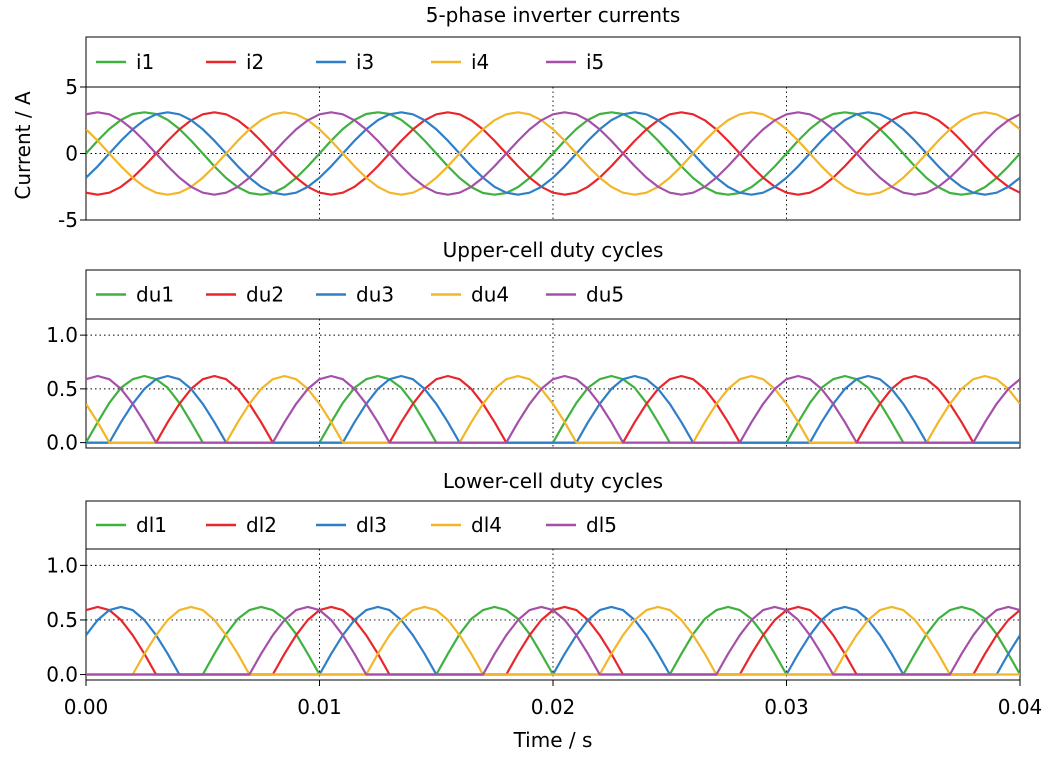 This screenshot has height=757, width=1050. Describe the element at coordinates (68, 220) in the screenshot. I see `y-tick-label: -5` at that location.